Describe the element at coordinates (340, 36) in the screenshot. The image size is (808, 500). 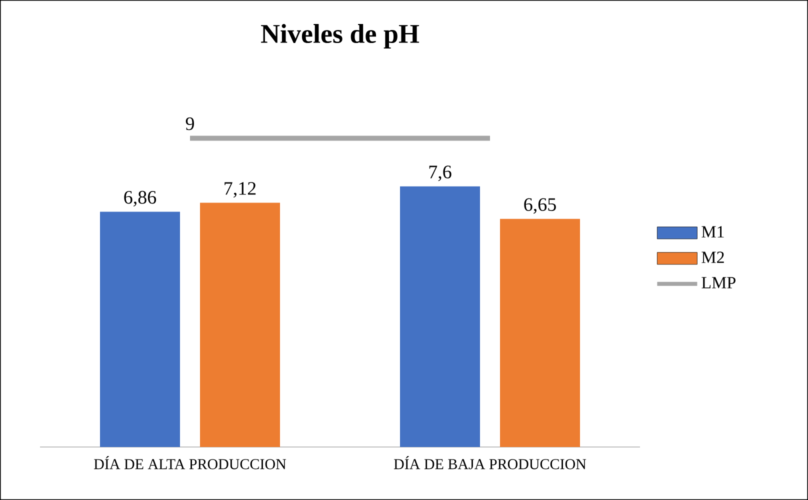
I see `chart-title: Niveles de pH` at that location.